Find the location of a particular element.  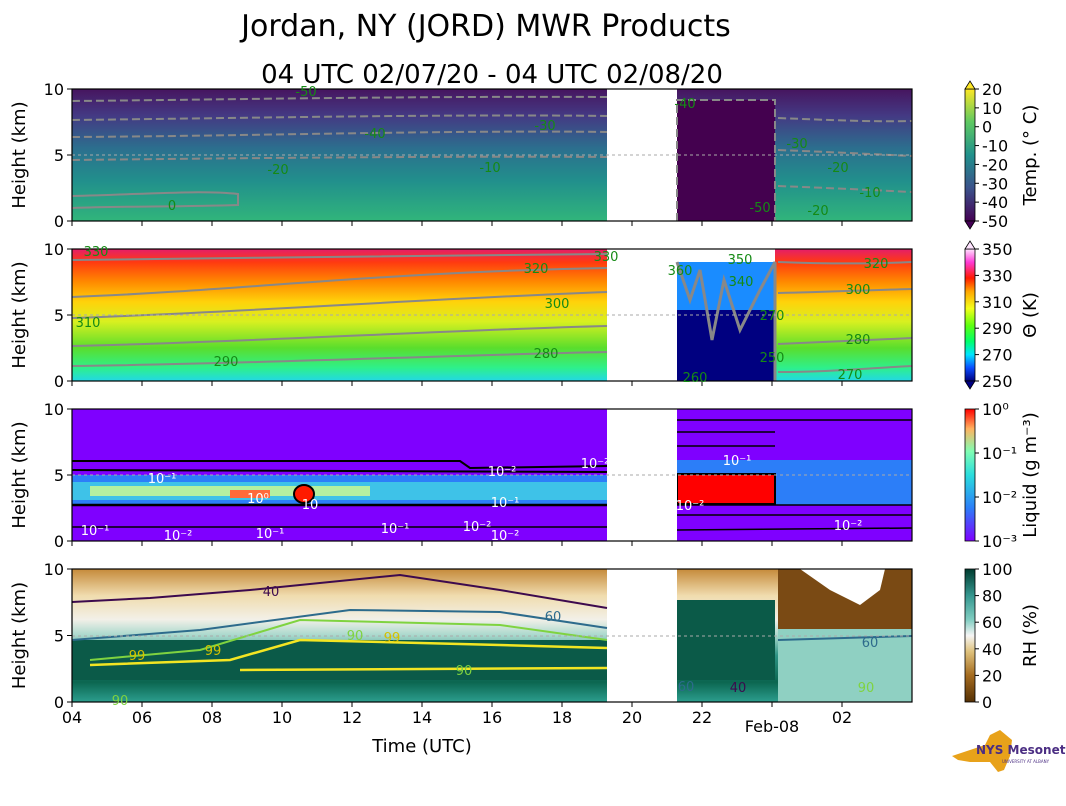

colorbar-tick-label: 290 is located at coordinates (997, 328).